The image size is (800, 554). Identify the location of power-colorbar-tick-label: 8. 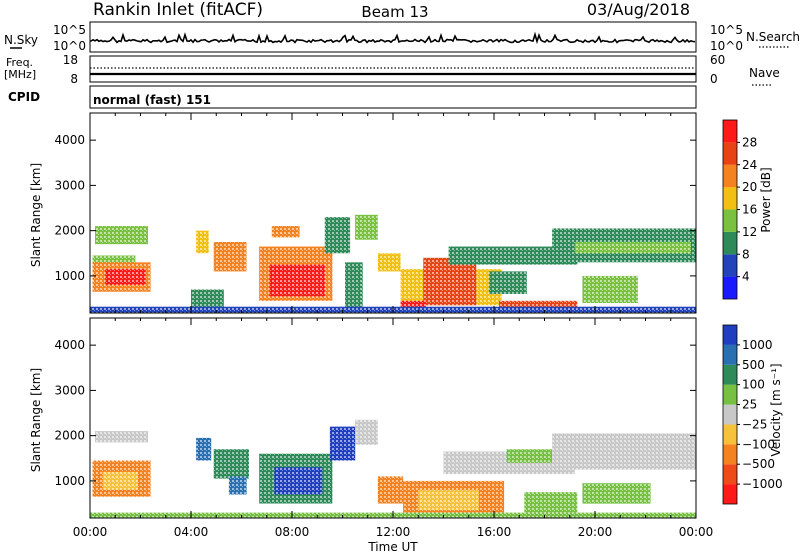
(746, 254).